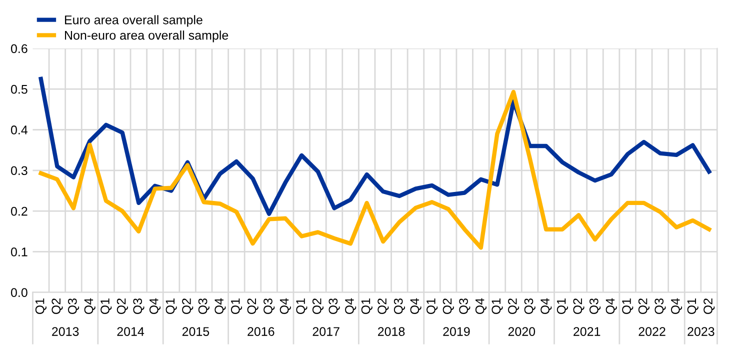 This screenshot has height=346, width=744. What do you see at coordinates (65, 331) in the screenshot?
I see `text: 2013` at bounding box center [65, 331].